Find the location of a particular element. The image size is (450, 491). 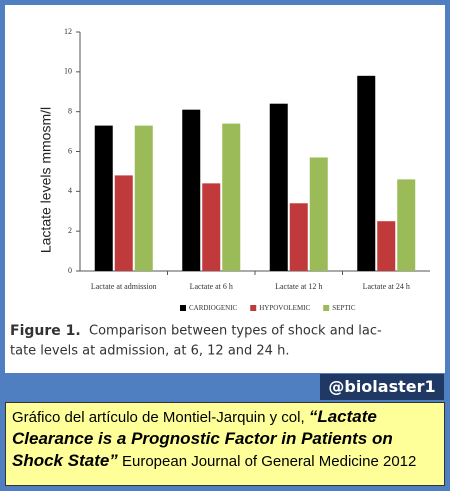

handle: @biolaster1 is located at coordinates (382, 387).